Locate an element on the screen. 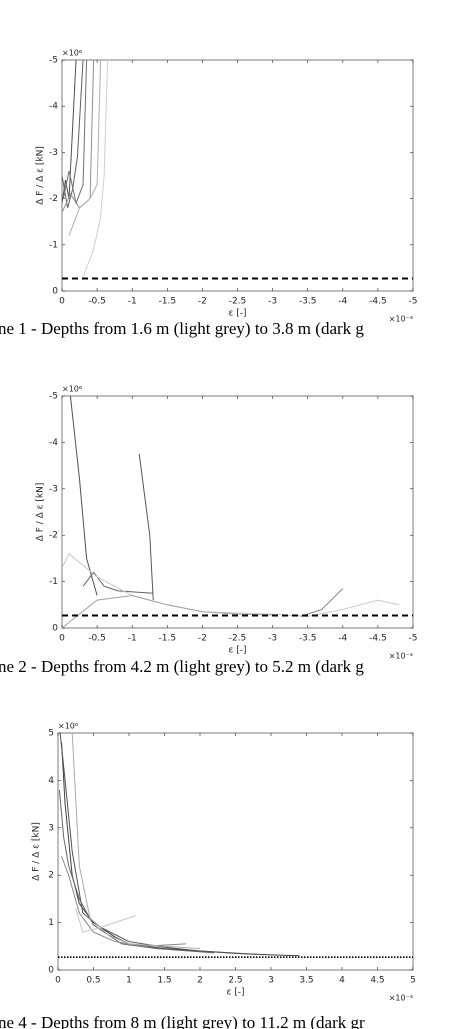 Image resolution: width=474 pixels, height=1029 pixels. x-tick-label: 3 is located at coordinates (271, 981).